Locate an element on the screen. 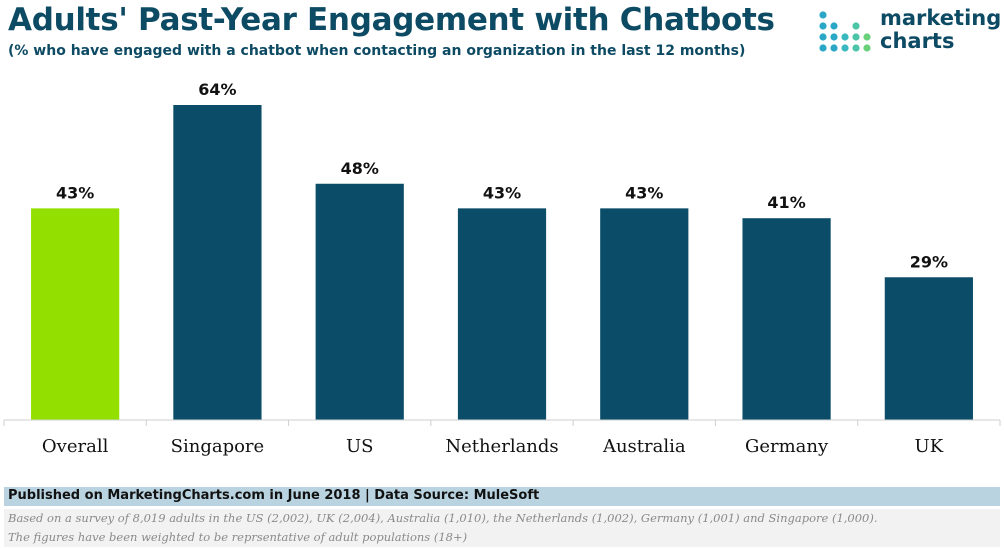 Image resolution: width=1004 pixels, height=548 pixels. logo-dots-icon is located at coordinates (845, 31).